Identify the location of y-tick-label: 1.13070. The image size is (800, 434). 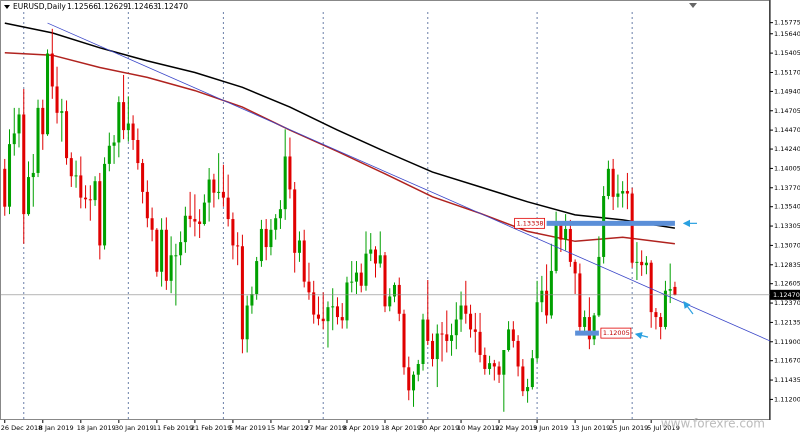
(787, 245).